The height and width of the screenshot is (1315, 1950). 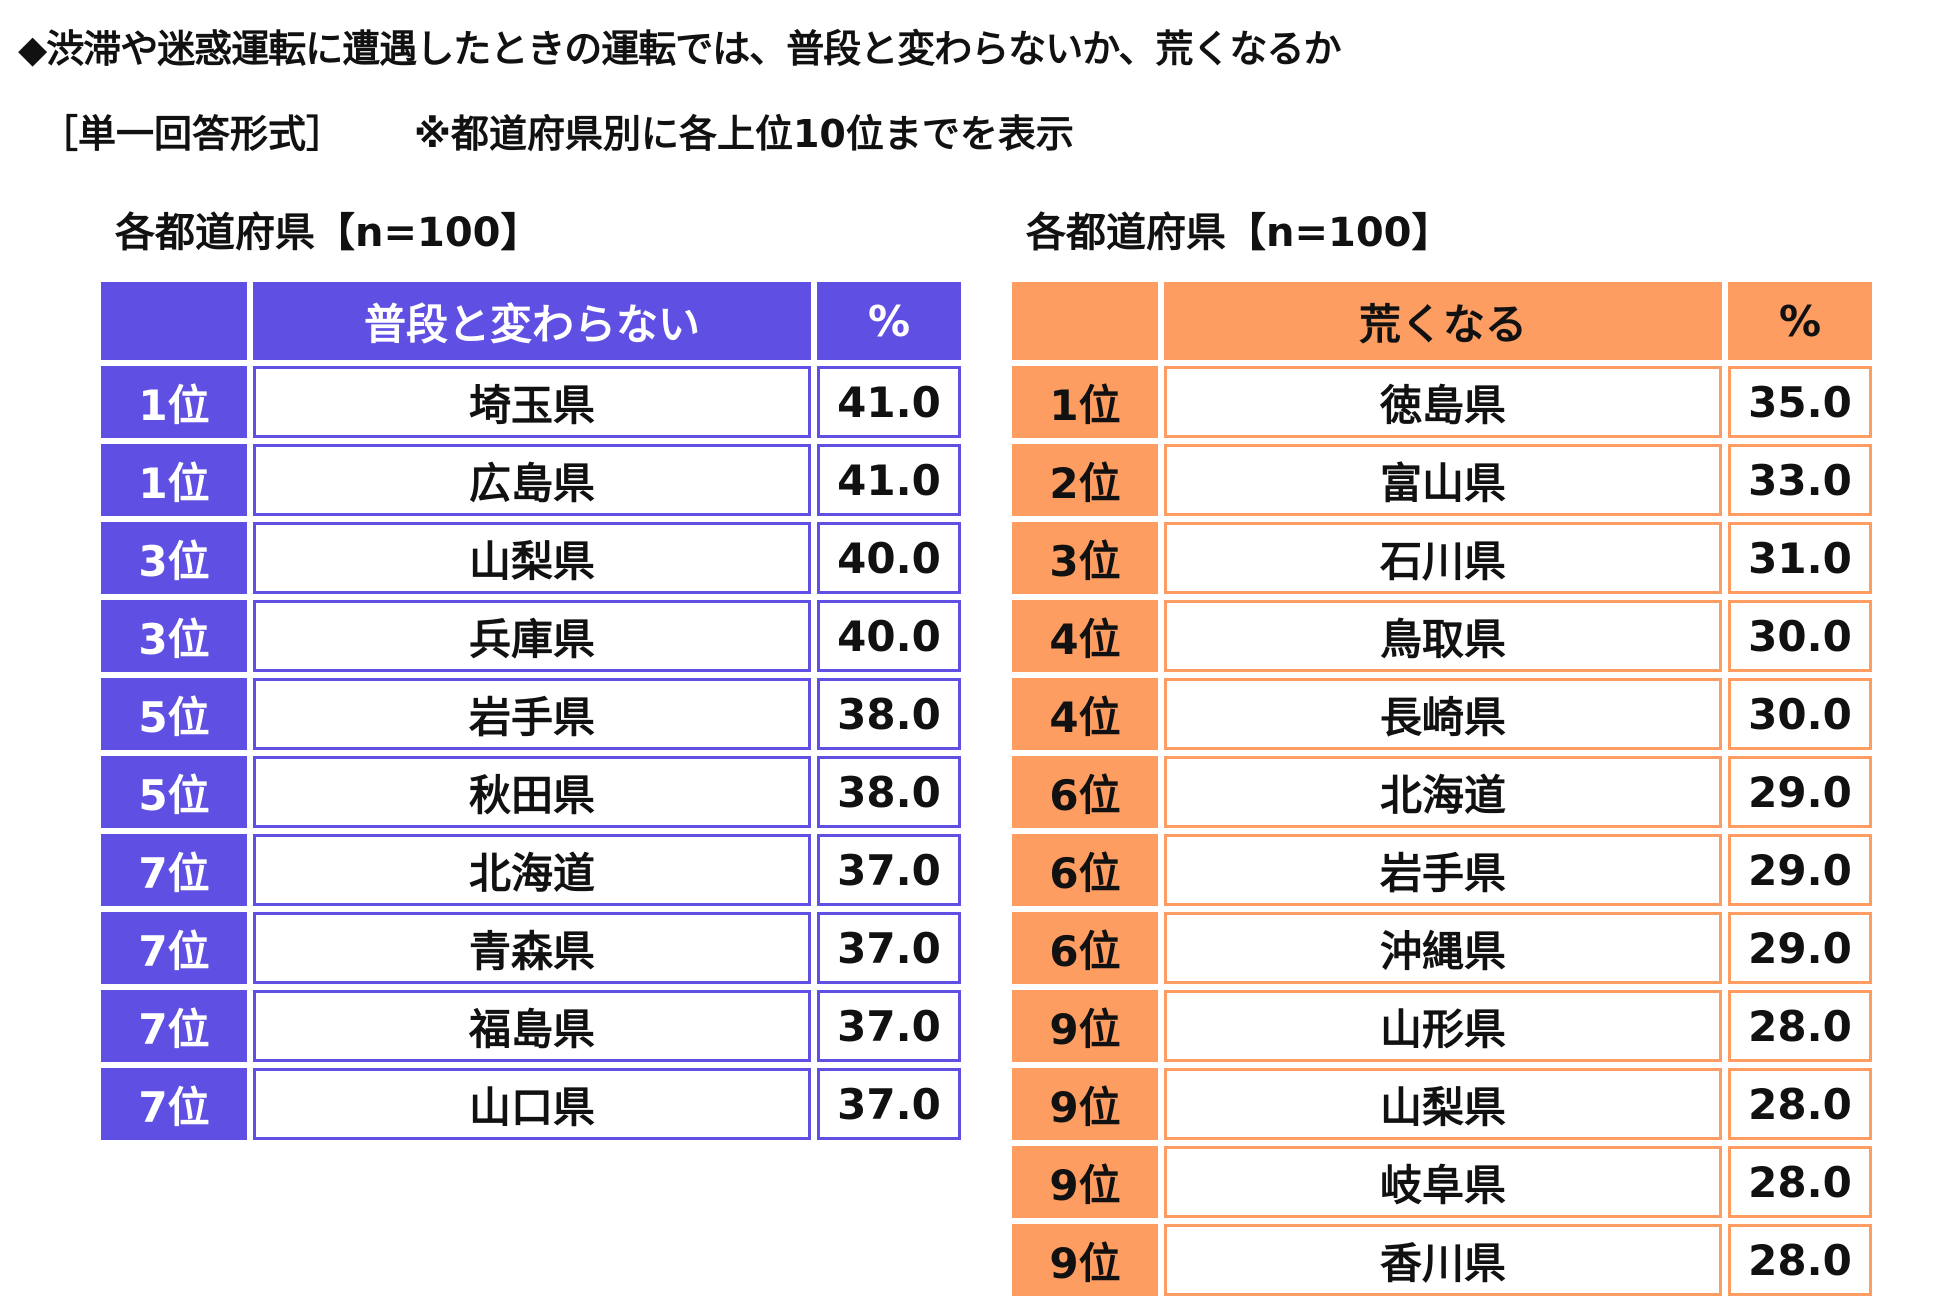 I want to click on prefecture-cell: 山形県, so click(x=1443, y=1026).